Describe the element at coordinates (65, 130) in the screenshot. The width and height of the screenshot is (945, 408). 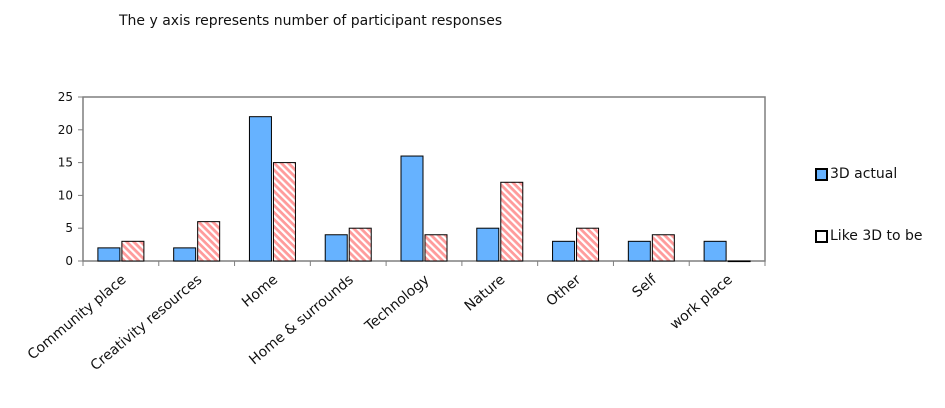
I see `y-tick-label: 20` at that location.